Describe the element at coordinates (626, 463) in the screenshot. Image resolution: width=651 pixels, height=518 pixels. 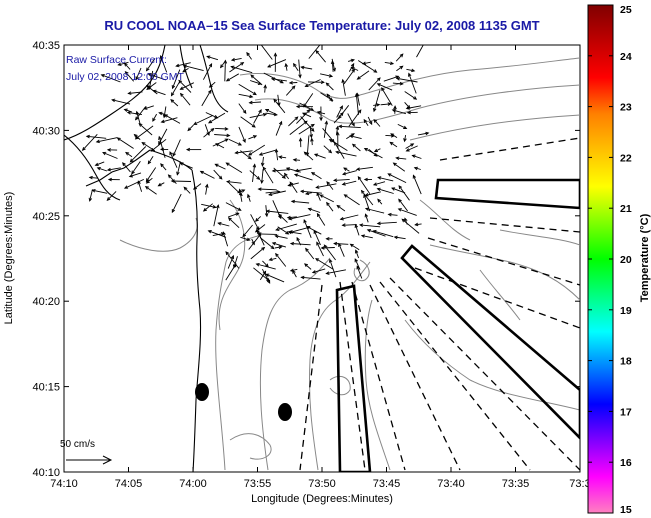
I see `colorbar-tick-label: 16` at that location.